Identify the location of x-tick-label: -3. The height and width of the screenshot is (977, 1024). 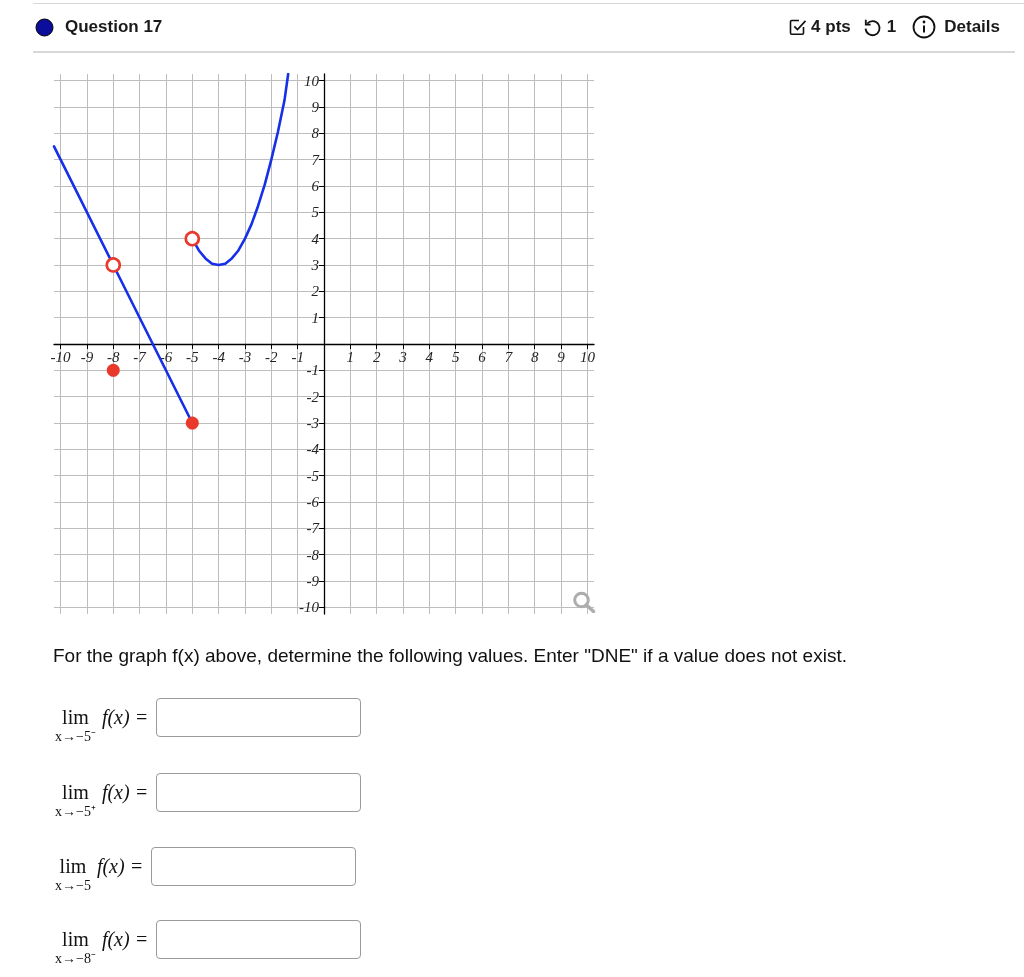
(245, 356).